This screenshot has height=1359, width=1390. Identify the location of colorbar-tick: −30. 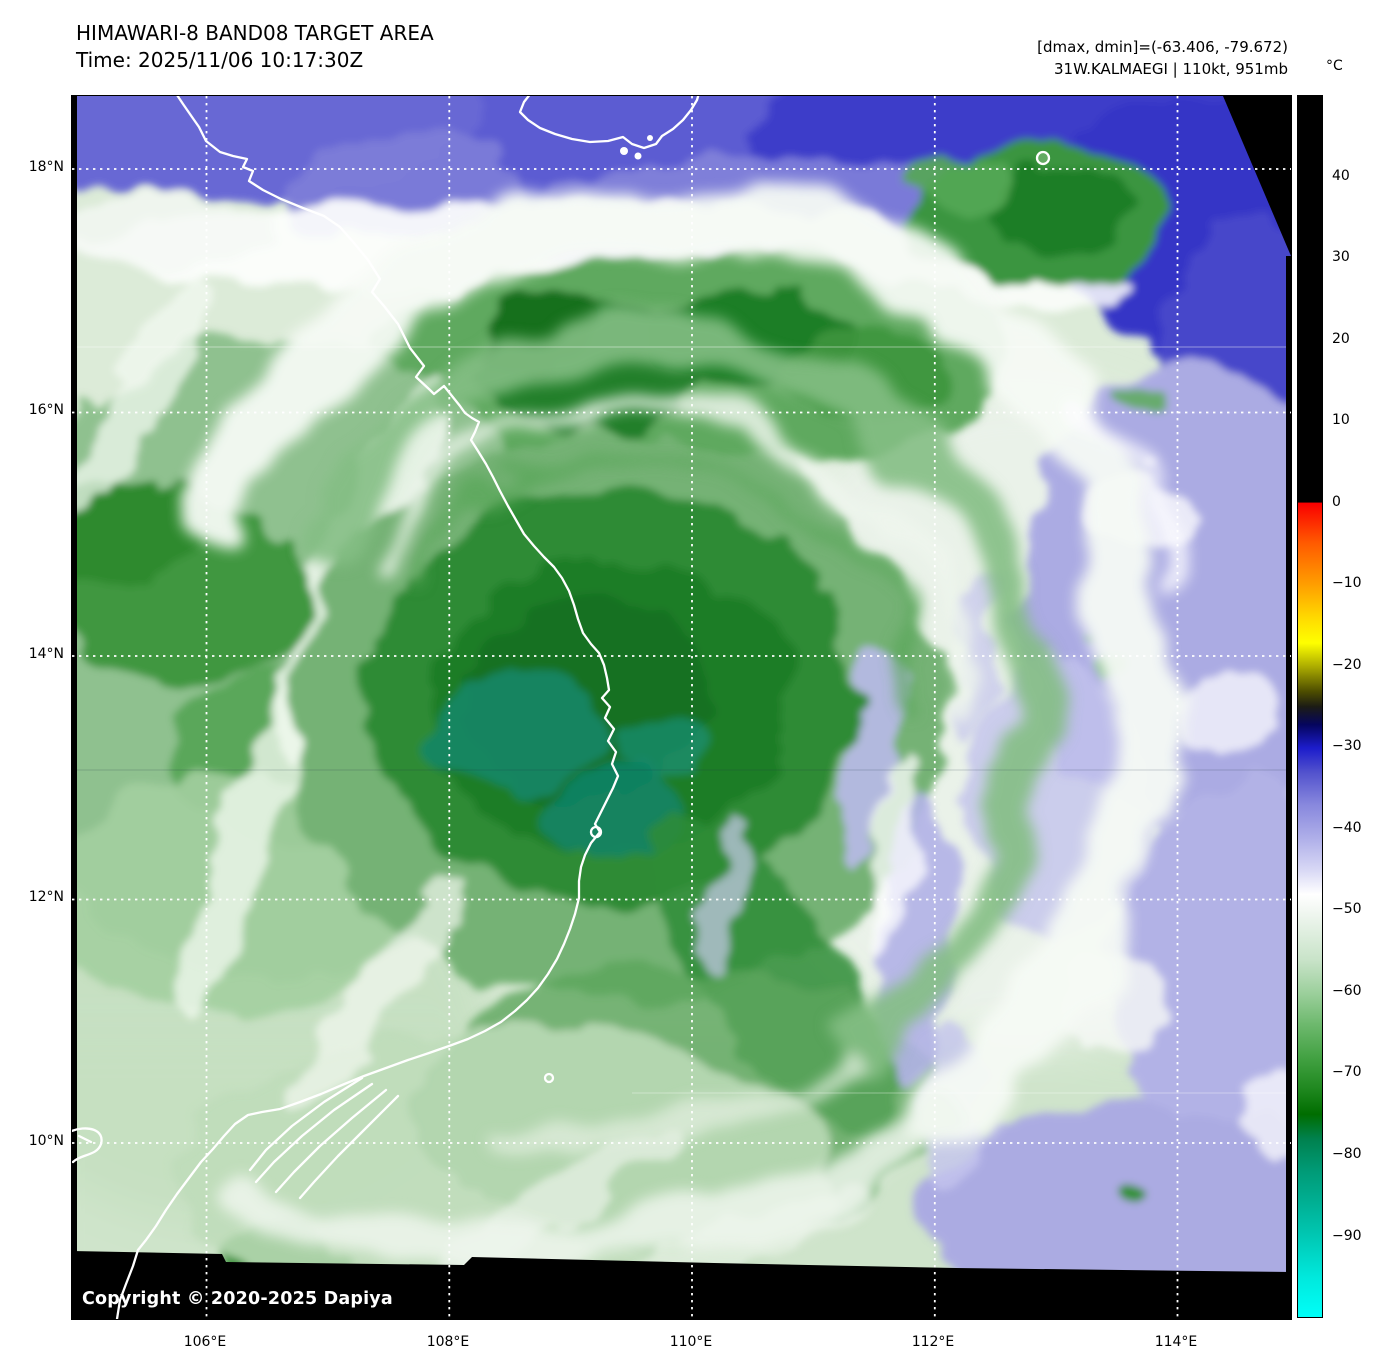
(1347, 746).